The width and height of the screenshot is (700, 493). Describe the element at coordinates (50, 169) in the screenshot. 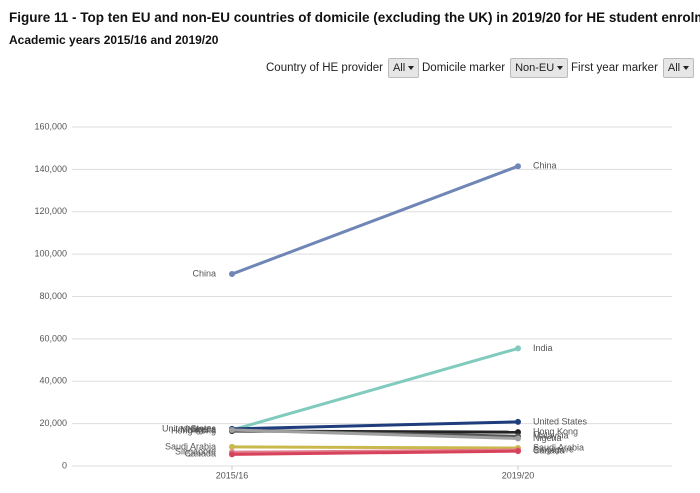

I see `y-tick-label: 140,000` at that location.